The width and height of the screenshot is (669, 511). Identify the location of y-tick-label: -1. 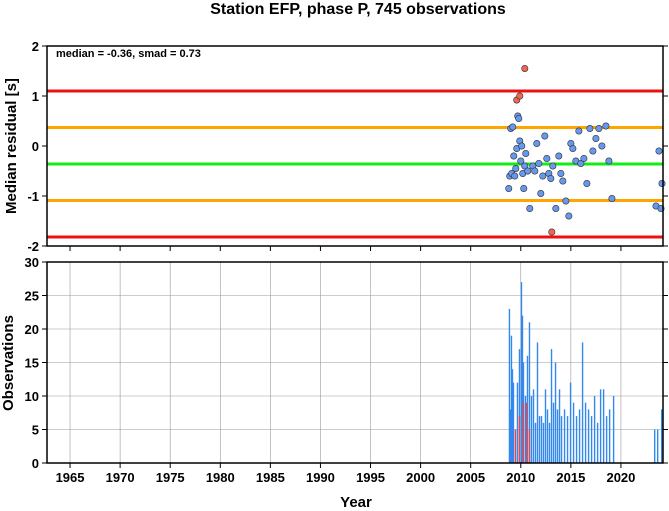
(33, 196).